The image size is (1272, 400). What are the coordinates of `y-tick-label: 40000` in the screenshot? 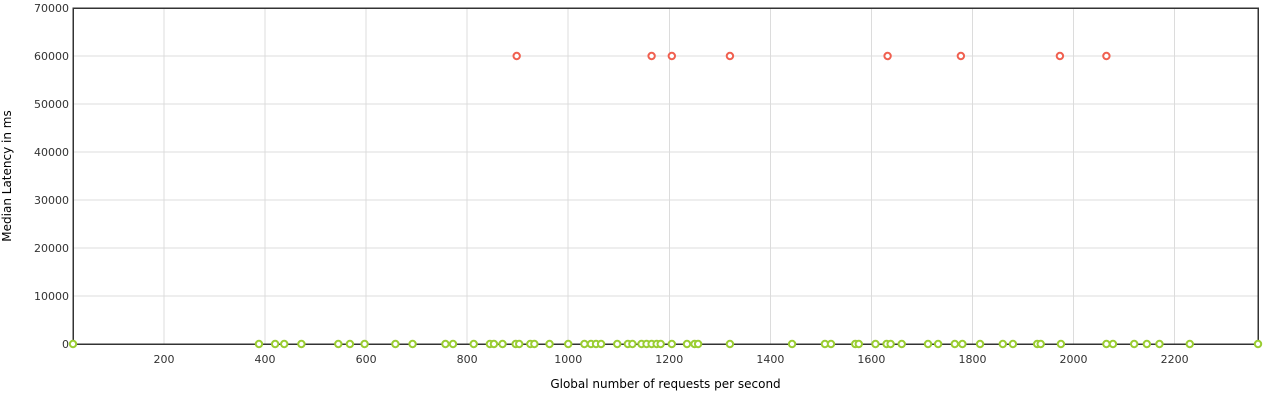 It's located at (51, 152).